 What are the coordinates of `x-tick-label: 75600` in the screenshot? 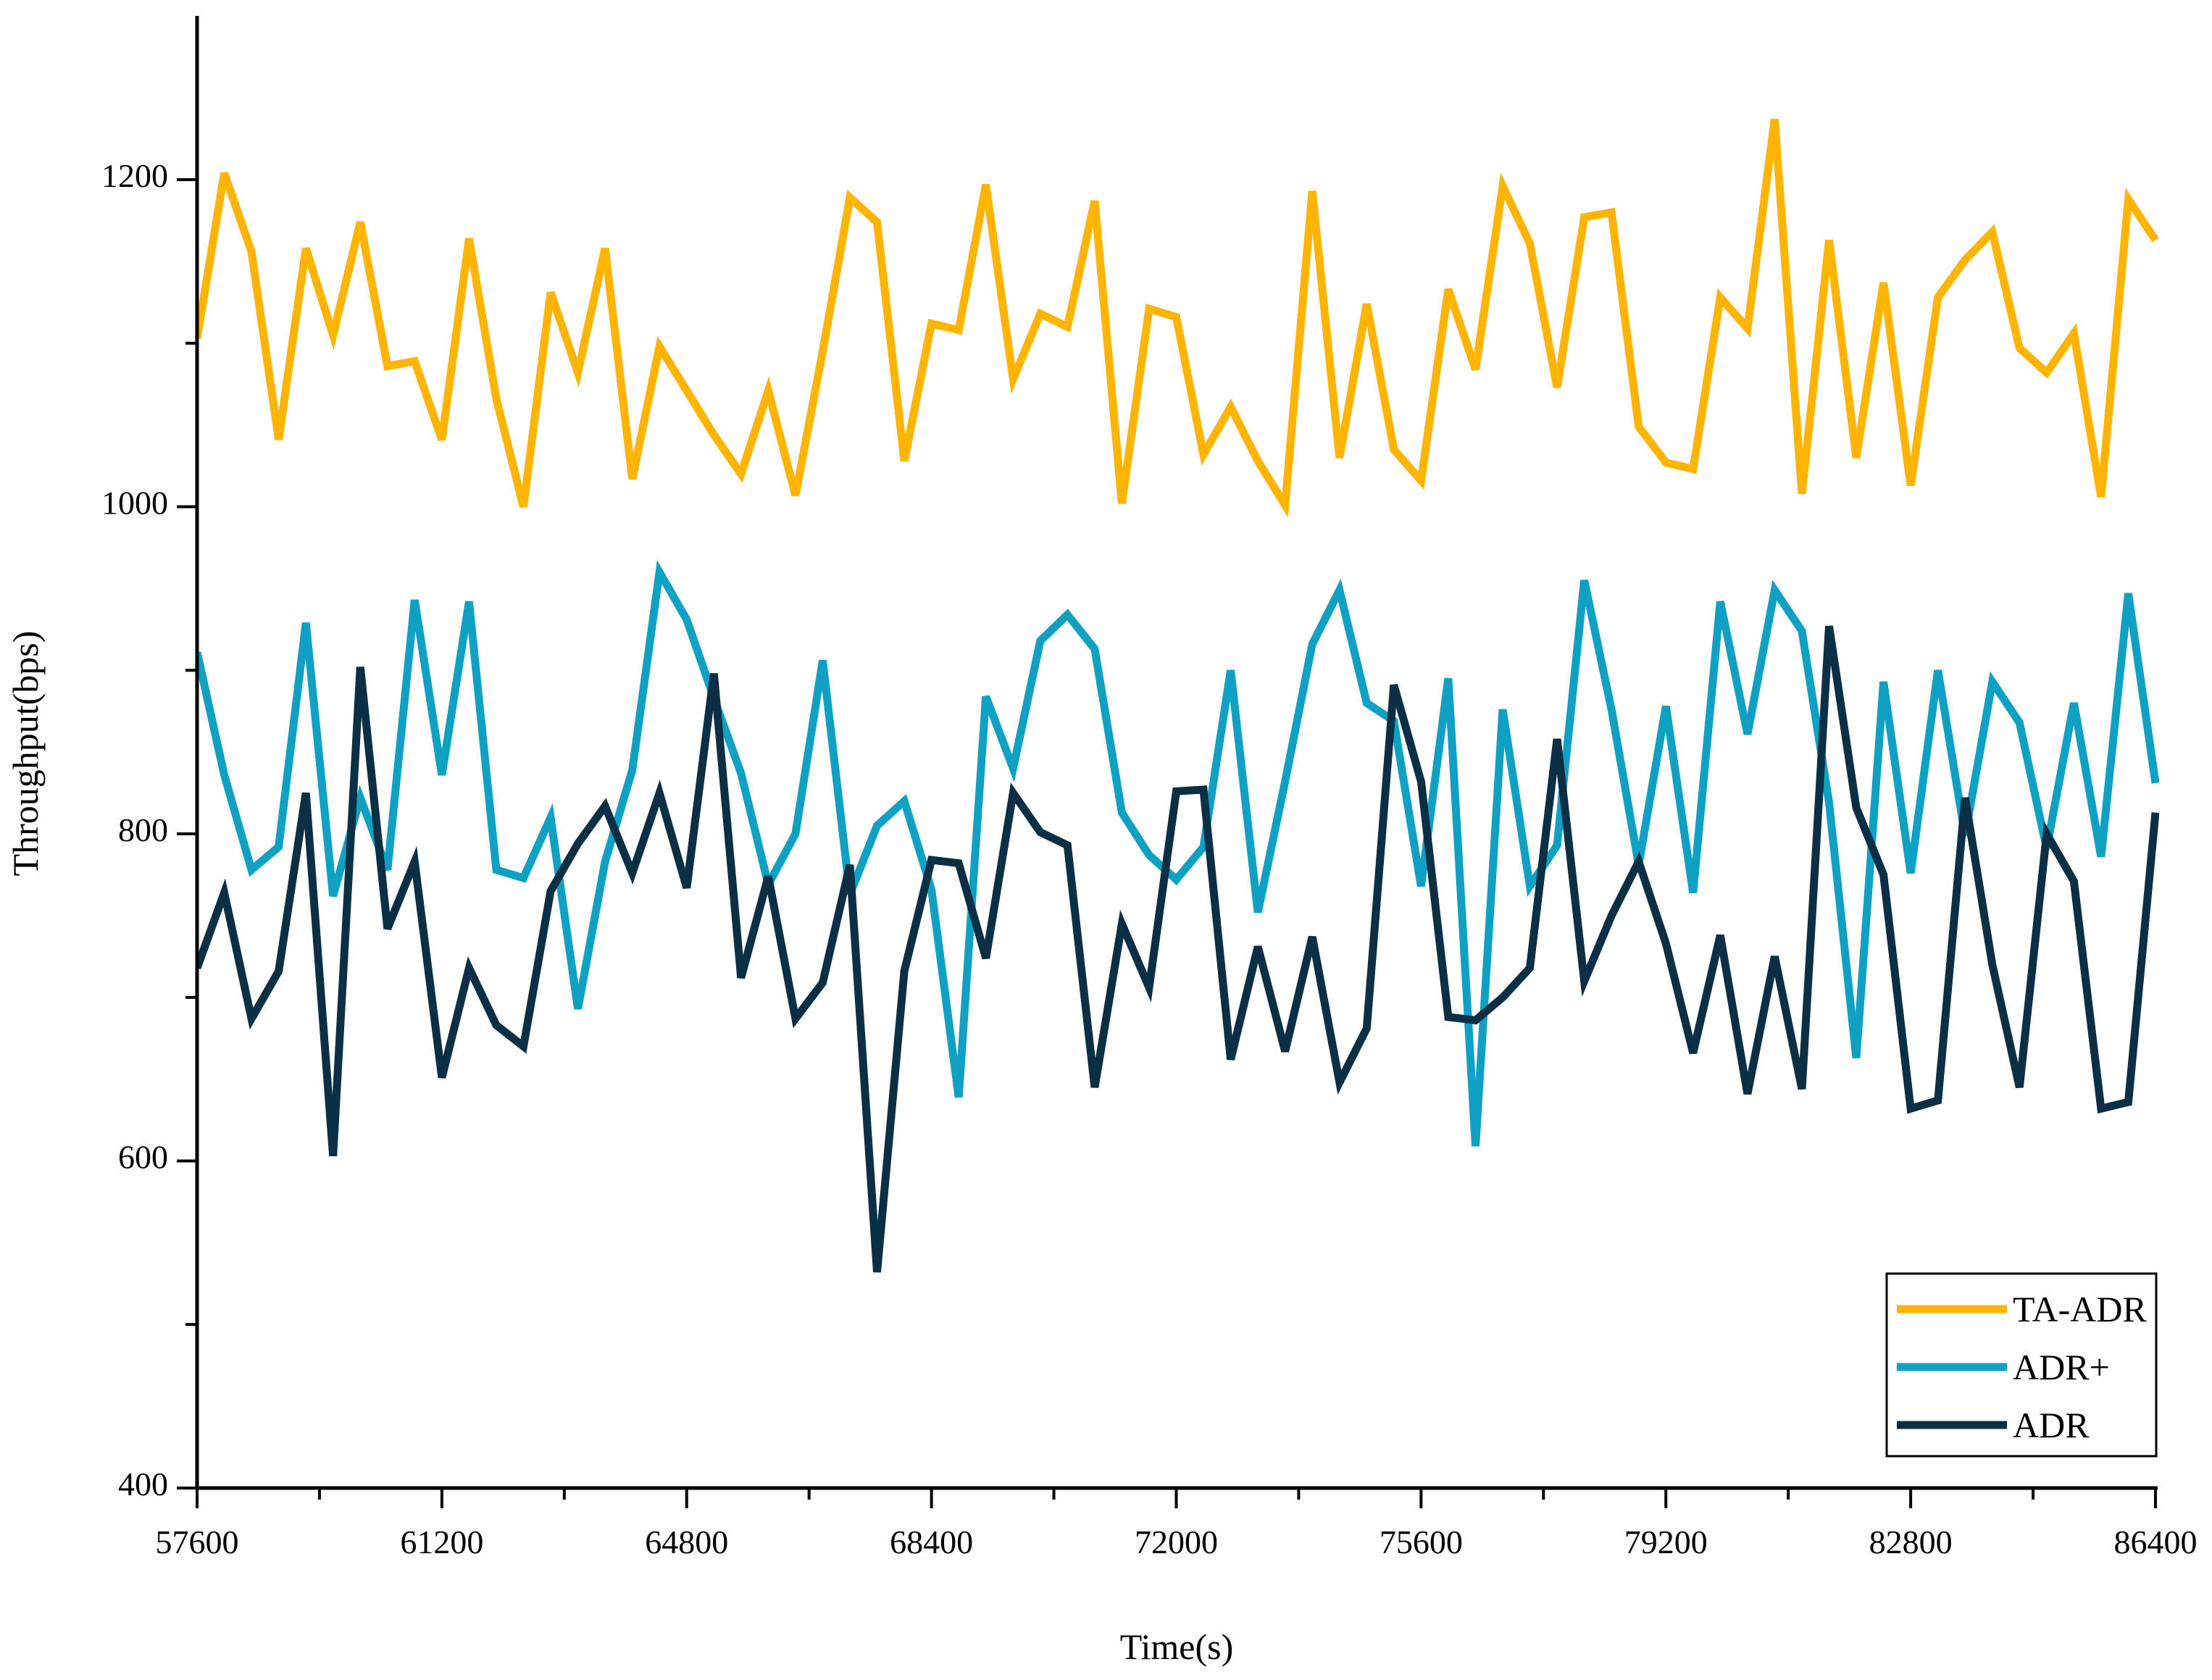 It's located at (1421, 1542).